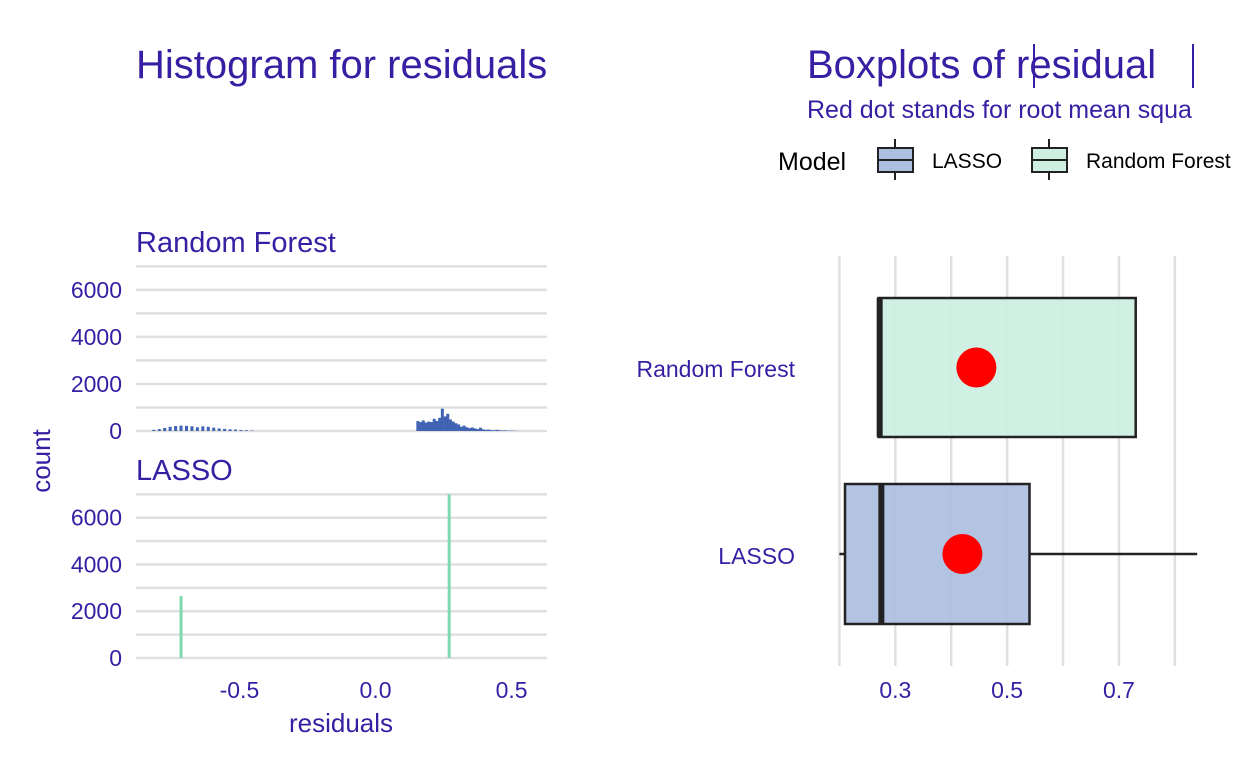 The image size is (1248, 768). What do you see at coordinates (911, 65) in the screenshot?
I see `boxplot-title-prefix: Boxplots of` at bounding box center [911, 65].